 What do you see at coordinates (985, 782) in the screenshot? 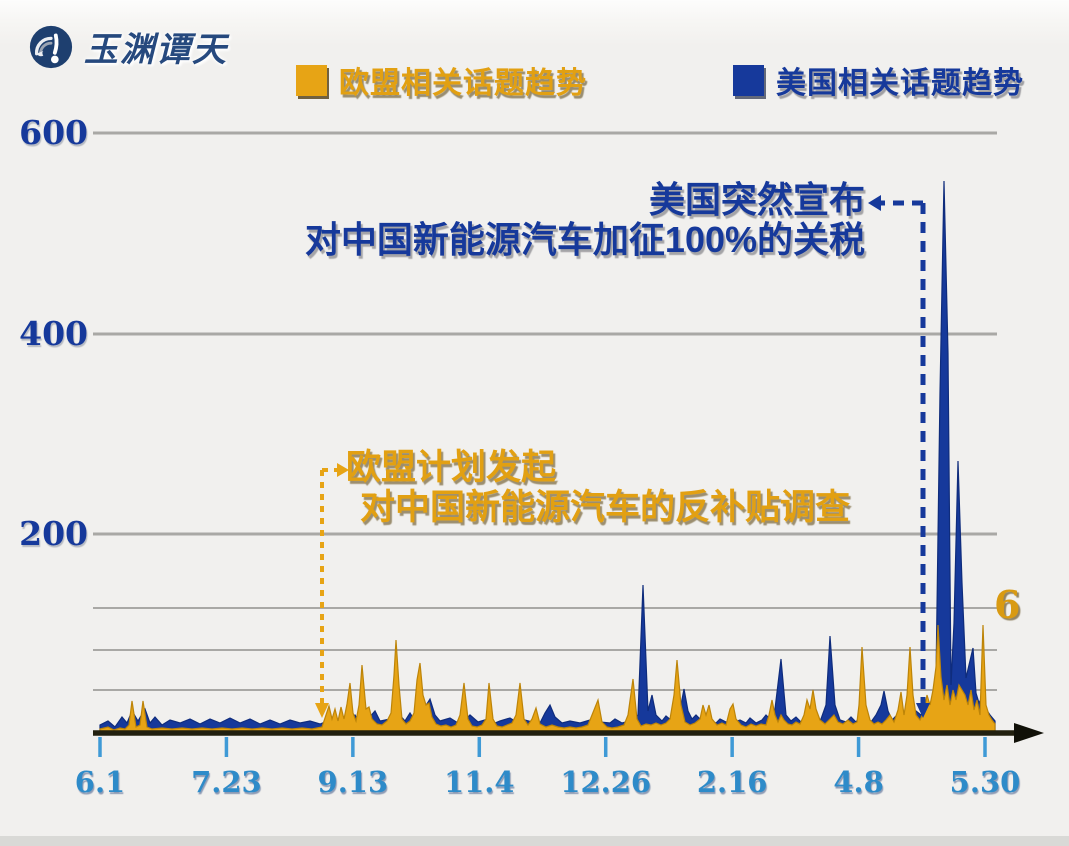
I see `x-axis-label: 5.30` at bounding box center [985, 782].